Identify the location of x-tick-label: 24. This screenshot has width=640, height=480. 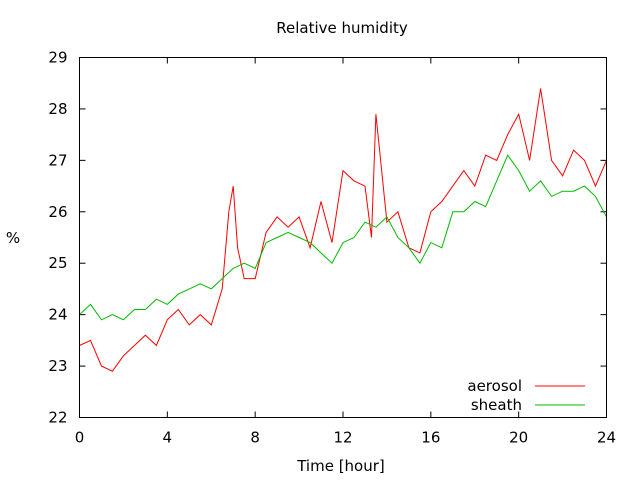
(606, 438).